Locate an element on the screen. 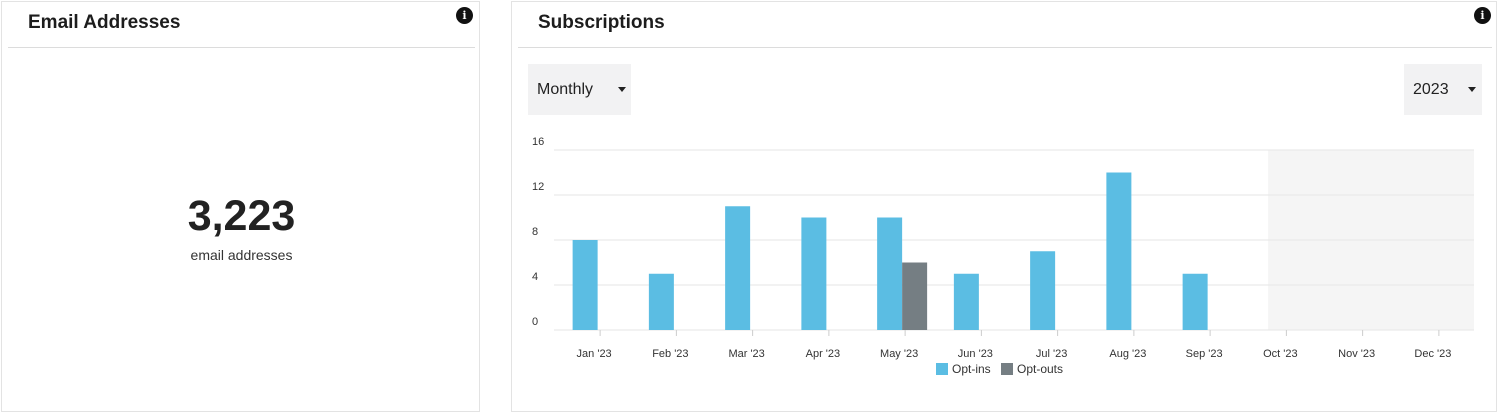  email-count: 3,223 is located at coordinates (241, 216).